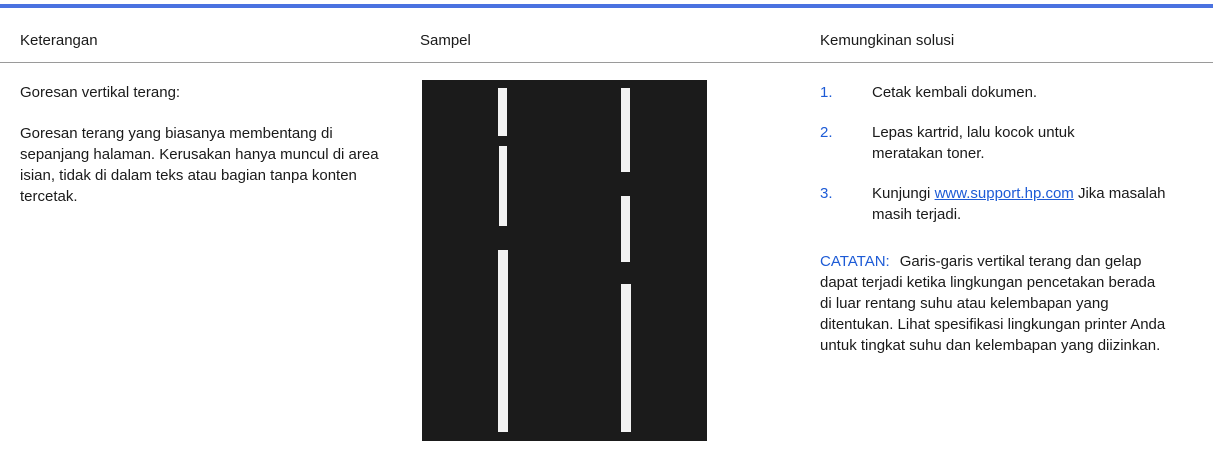 This screenshot has height=459, width=1213. I want to click on description-title: Goresan vertikal terang:, so click(100, 92).